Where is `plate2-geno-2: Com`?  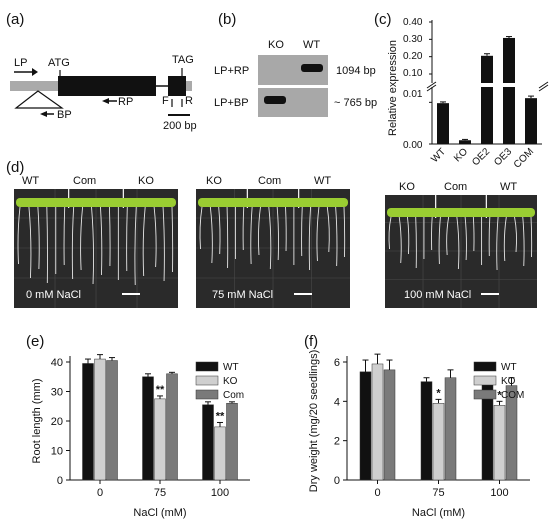 plate2-geno-2: Com is located at coordinates (269, 181).